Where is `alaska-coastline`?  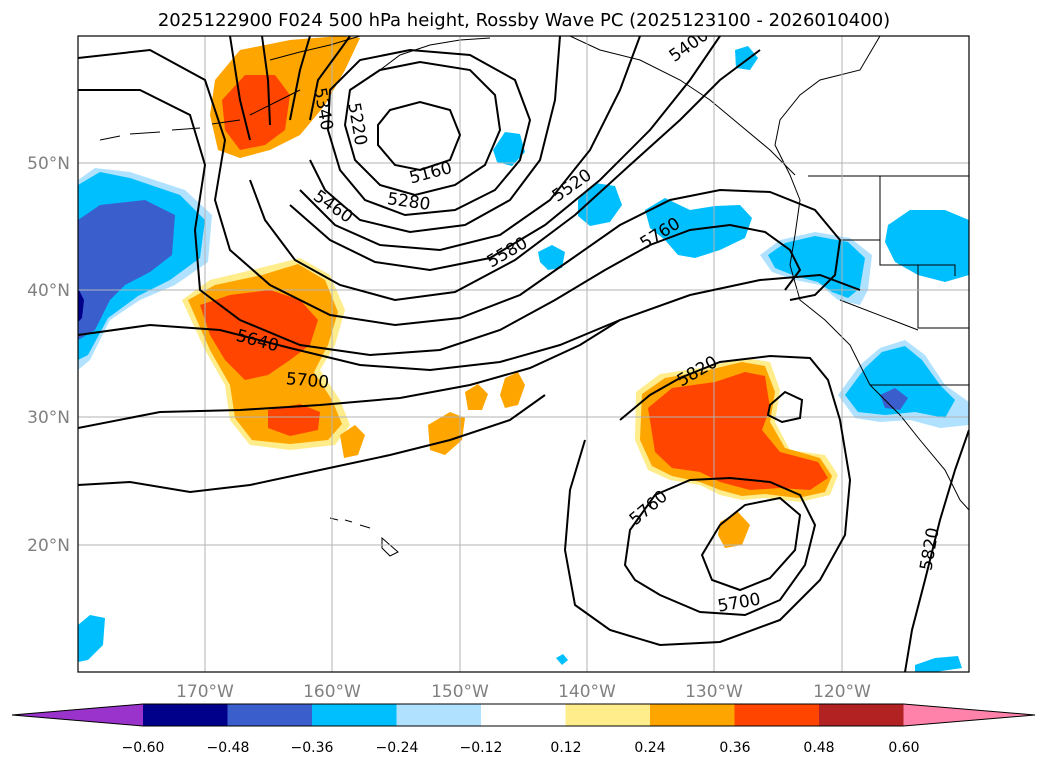
alaska-coastline is located at coordinates (532, 106).